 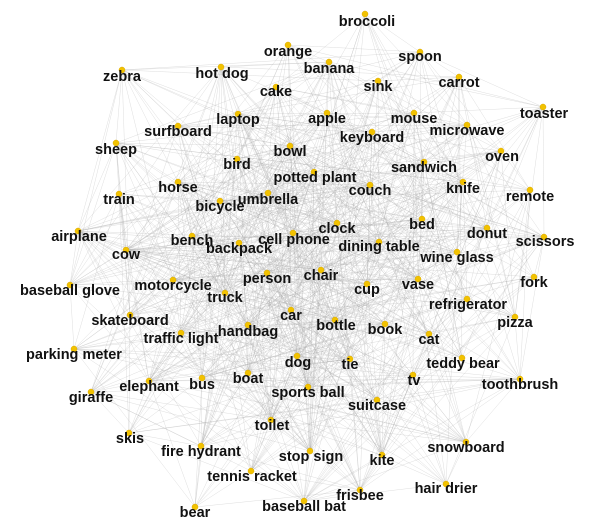 I want to click on node-giraffe, so click(x=91, y=392).